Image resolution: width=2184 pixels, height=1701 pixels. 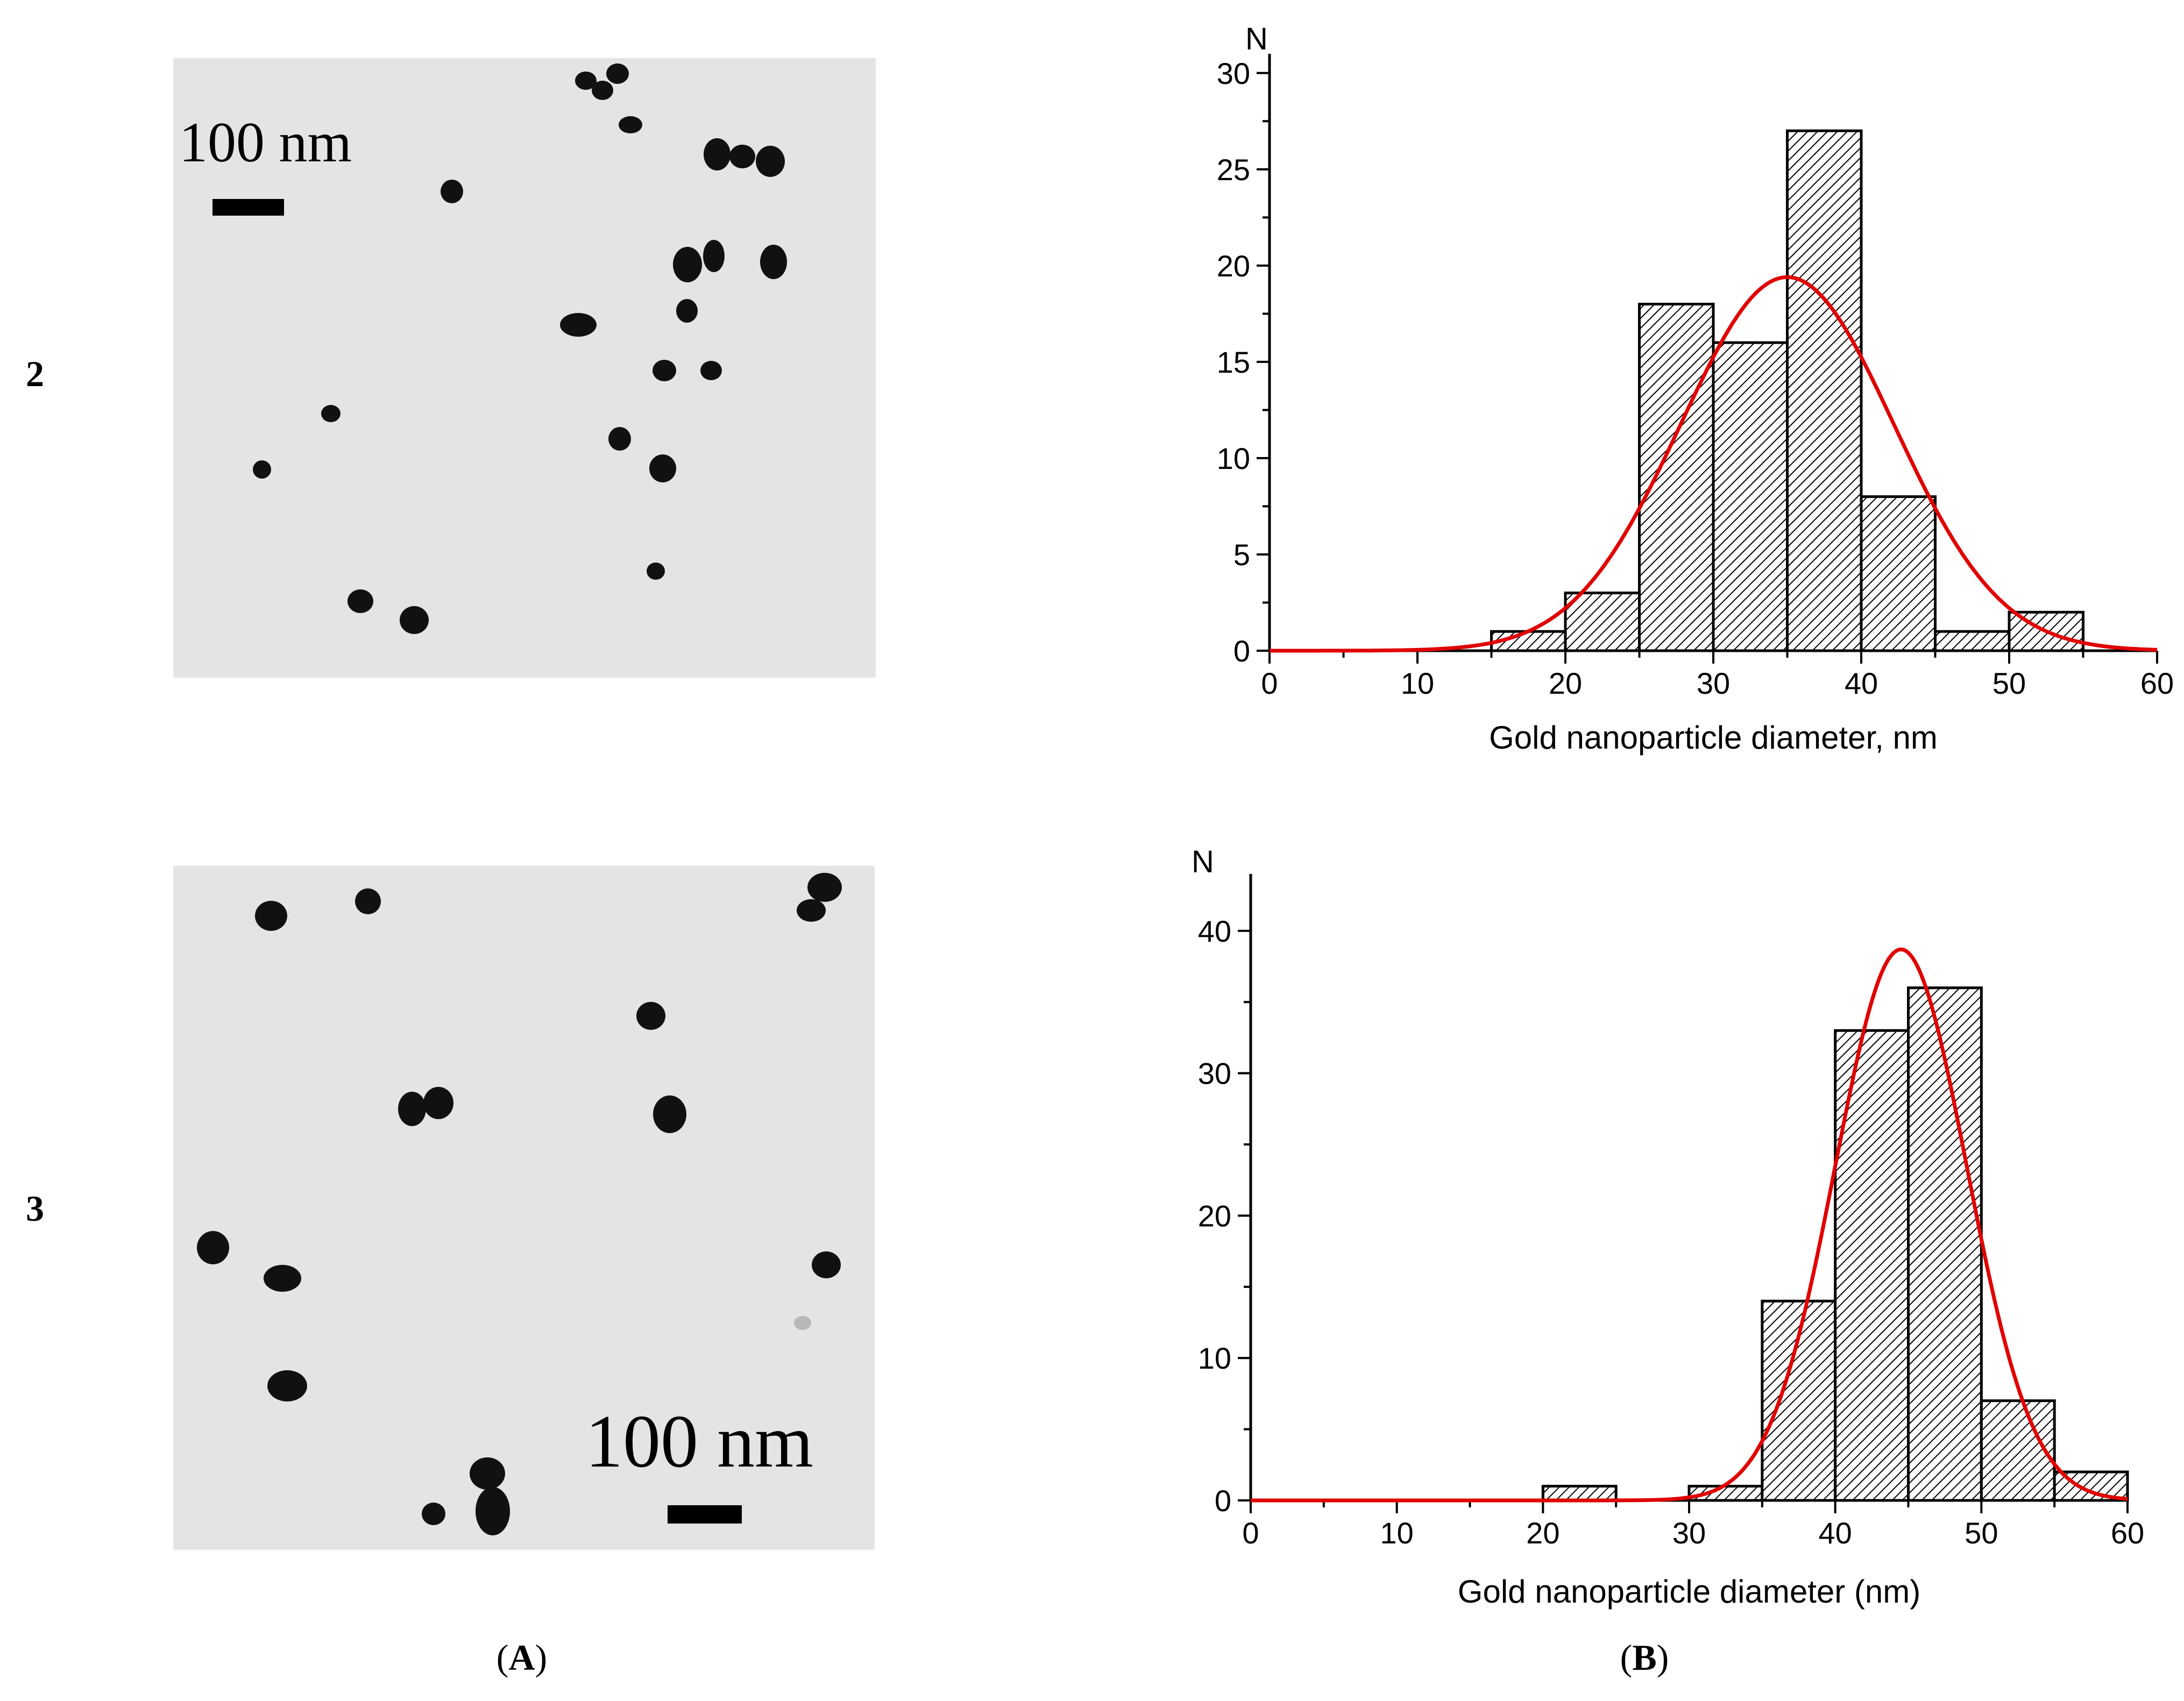 What do you see at coordinates (1241, 555) in the screenshot?
I see `y-tick-label: 5` at bounding box center [1241, 555].